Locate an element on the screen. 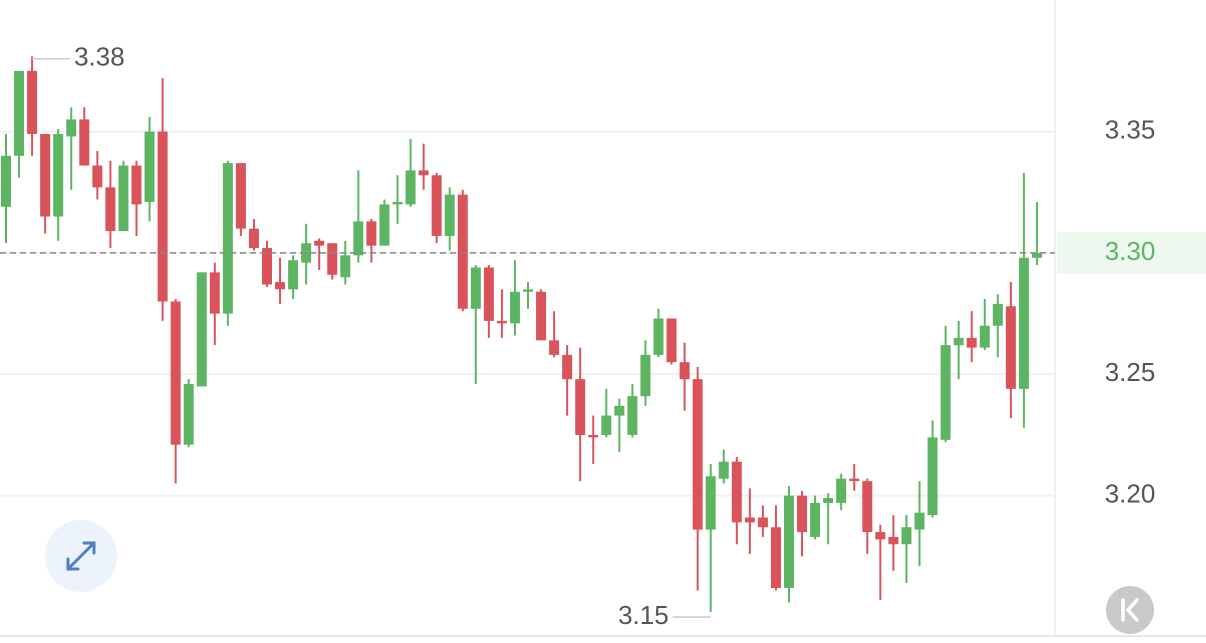 The height and width of the screenshot is (643, 1206). expand-icon is located at coordinates (81, 556).